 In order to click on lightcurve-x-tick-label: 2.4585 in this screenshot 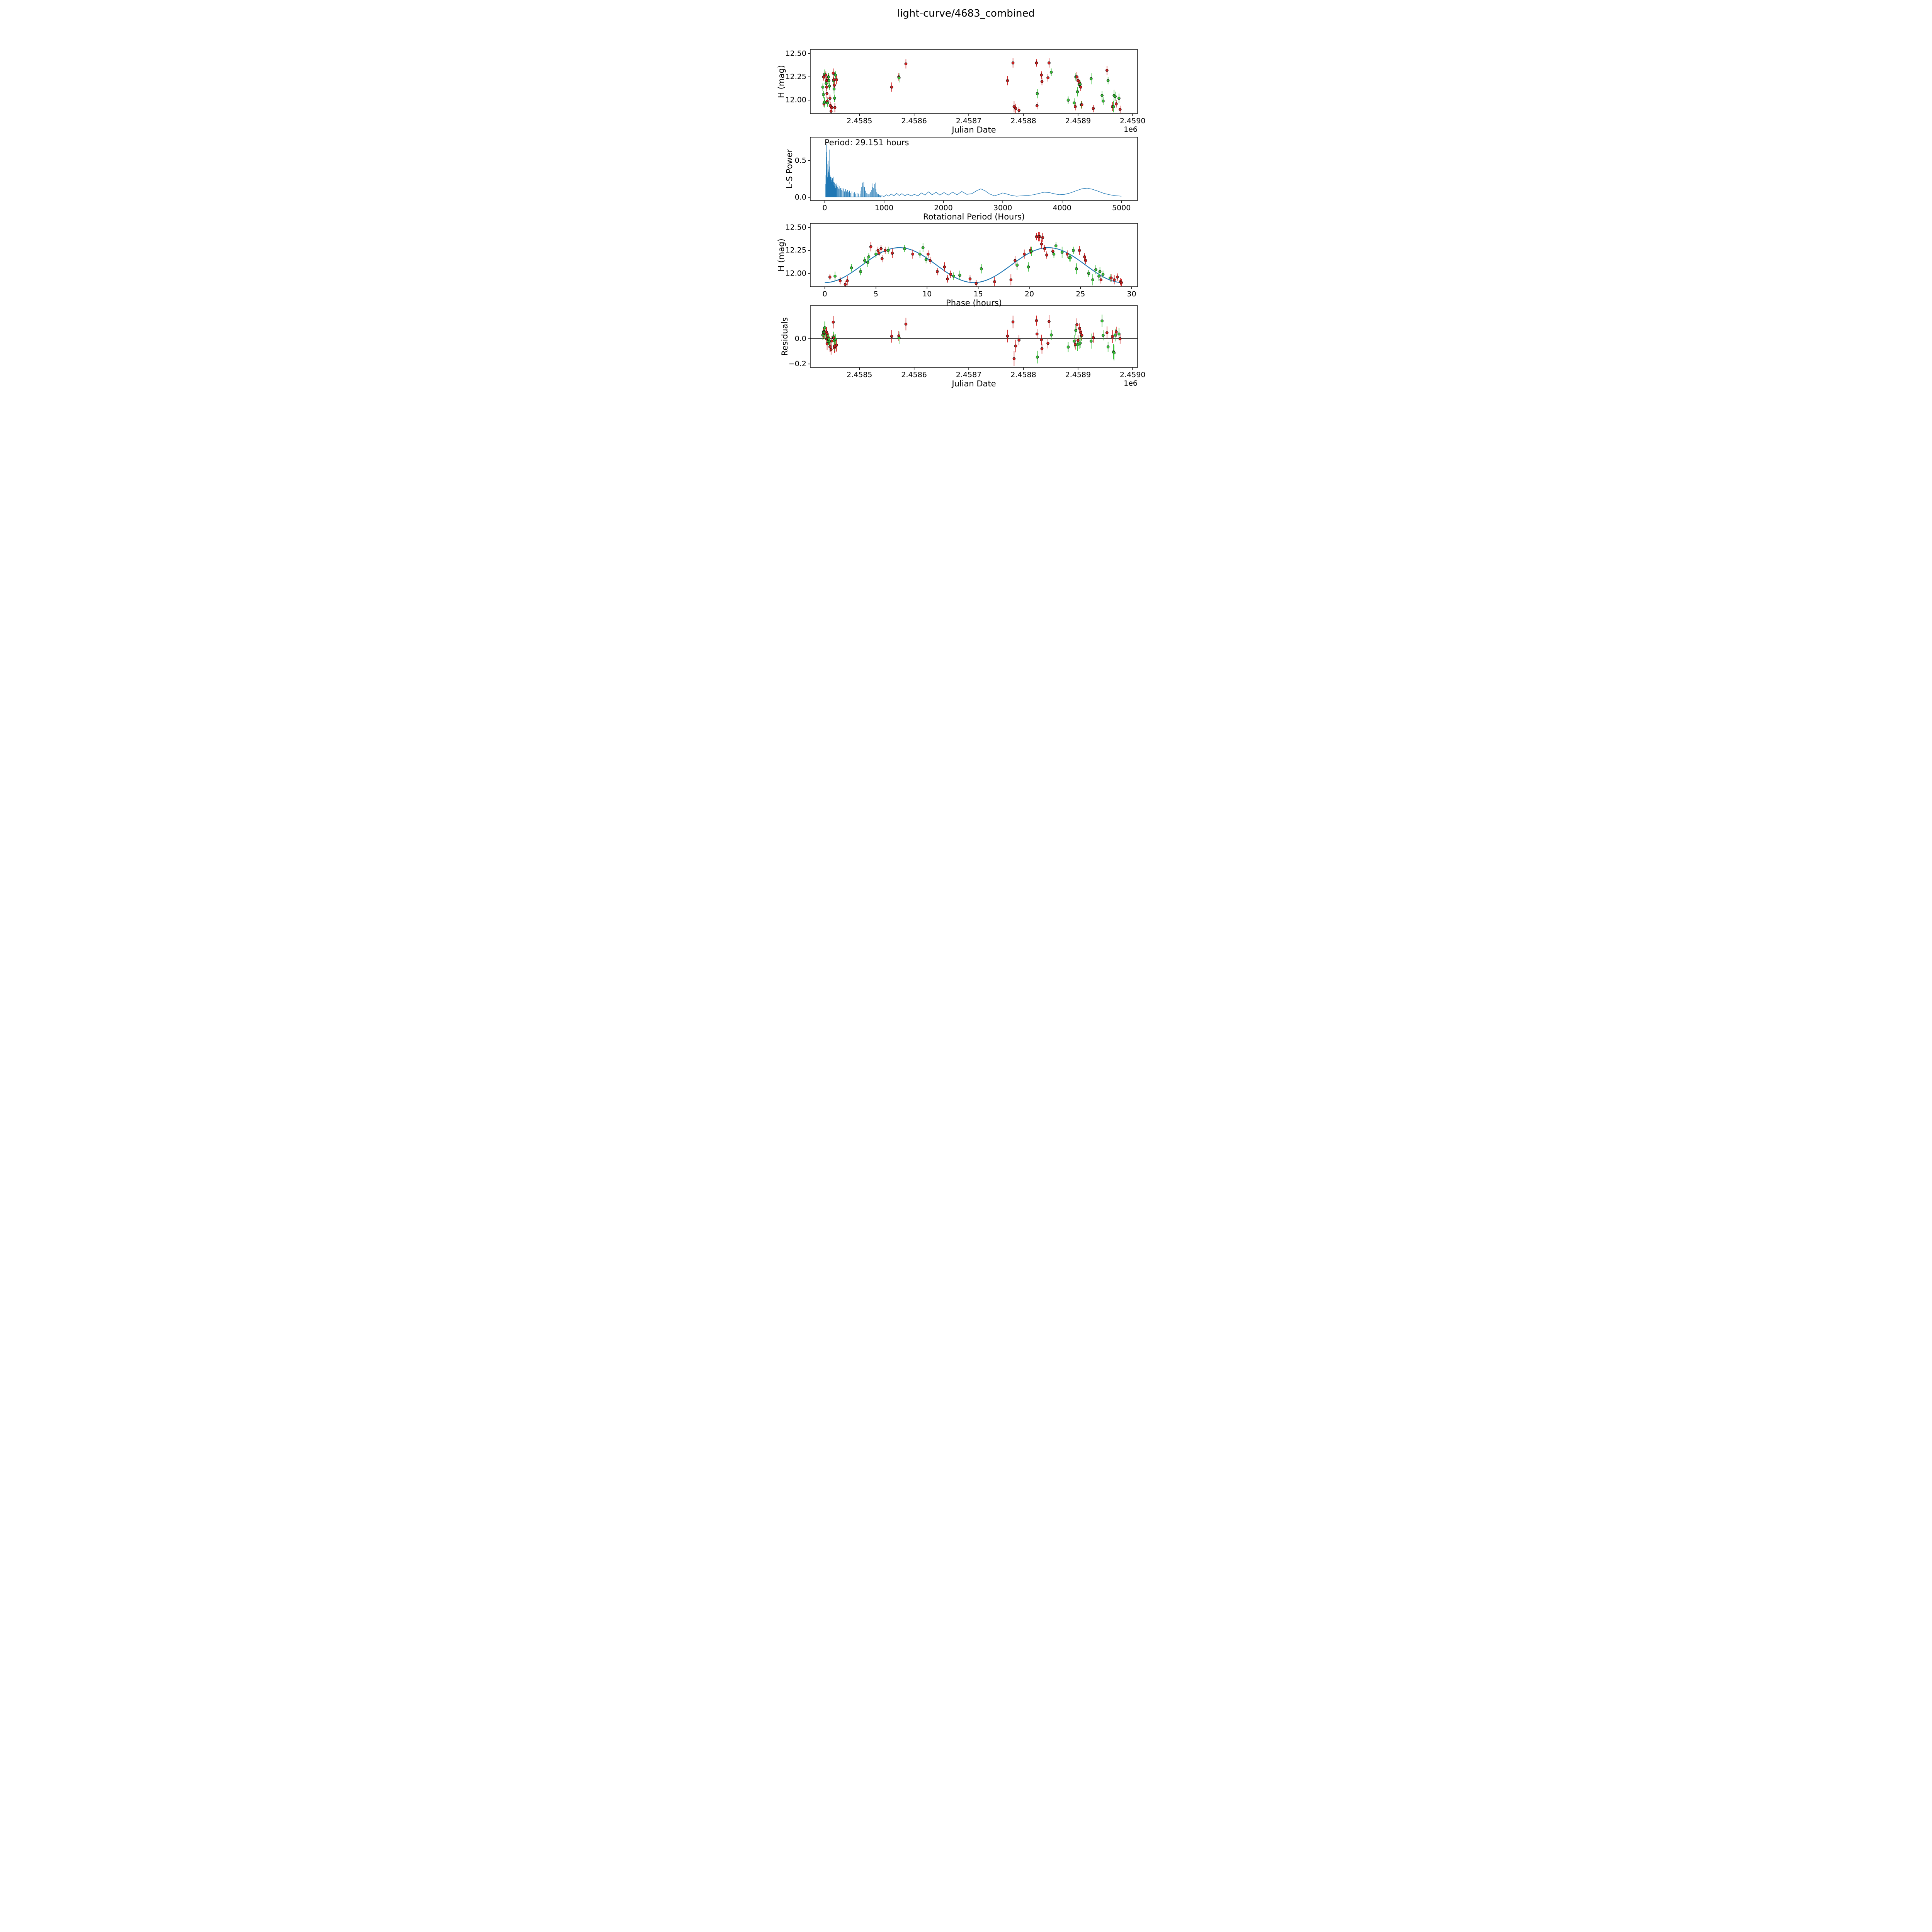, I will do `click(859, 121)`.